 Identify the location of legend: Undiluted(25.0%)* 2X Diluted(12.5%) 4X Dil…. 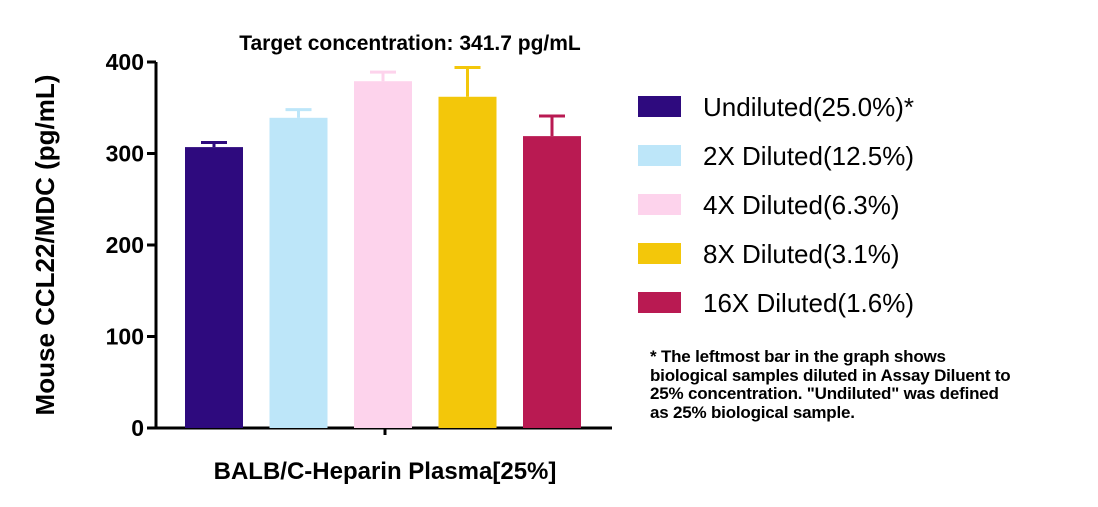
(776, 205).